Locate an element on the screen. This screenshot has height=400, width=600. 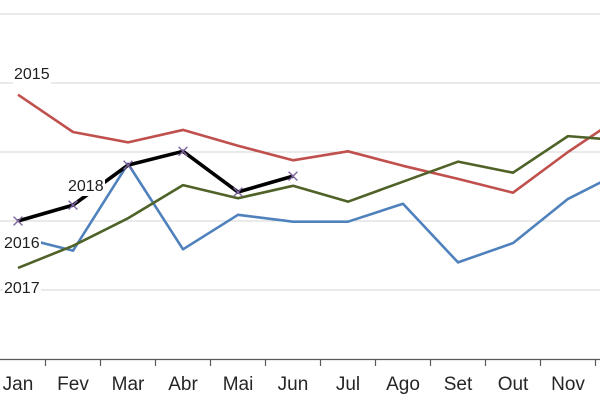
x-axis-label: Jan is located at coordinates (18, 384).